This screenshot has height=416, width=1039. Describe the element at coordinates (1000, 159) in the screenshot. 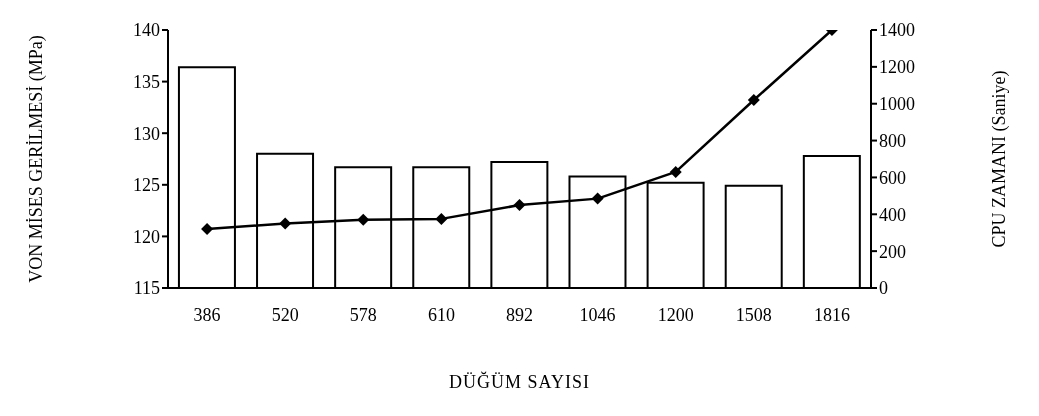

I see `y2-axis-title: CPU ZAMANI (Saniye)` at that location.